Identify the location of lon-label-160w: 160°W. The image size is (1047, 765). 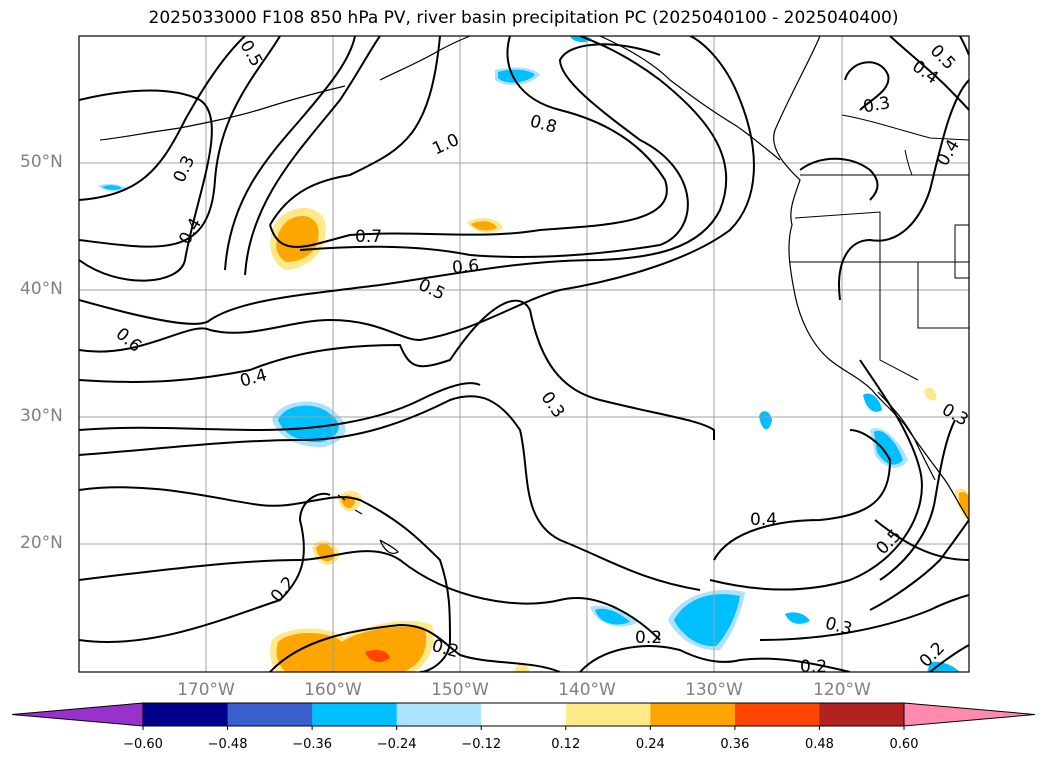
(333, 690).